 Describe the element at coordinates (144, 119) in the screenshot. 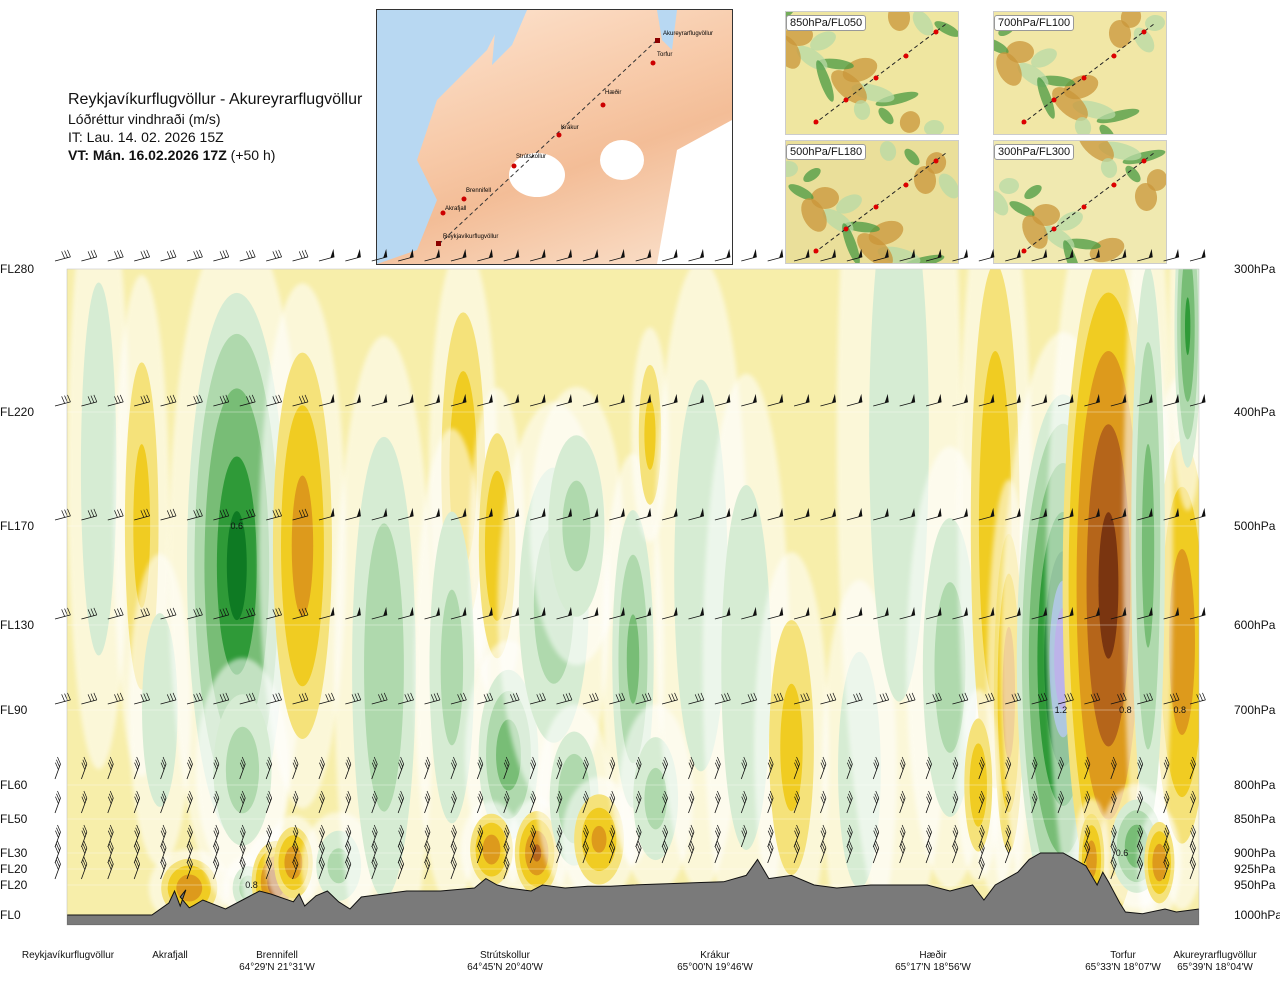

I see `variable-label: Lóðréttur vindhraði (m/s)` at that location.